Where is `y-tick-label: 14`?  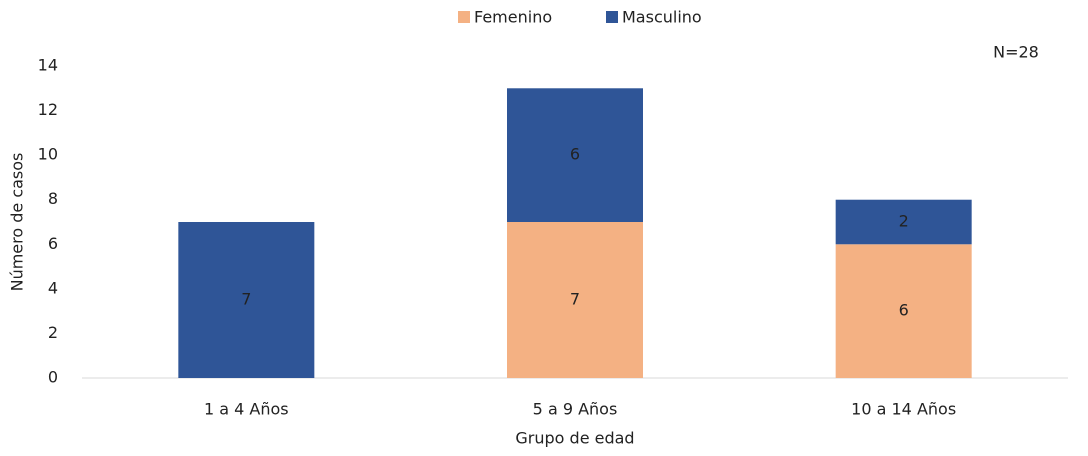
y-tick-label: 14 is located at coordinates (48, 65).